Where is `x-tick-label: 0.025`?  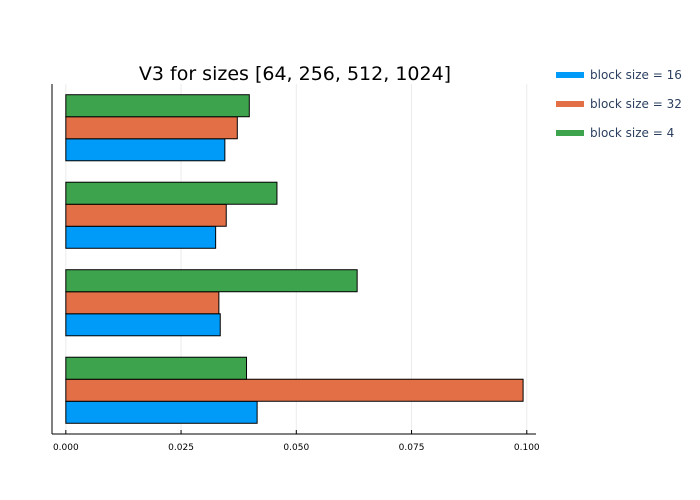 x-tick-label: 0.025 is located at coordinates (181, 448).